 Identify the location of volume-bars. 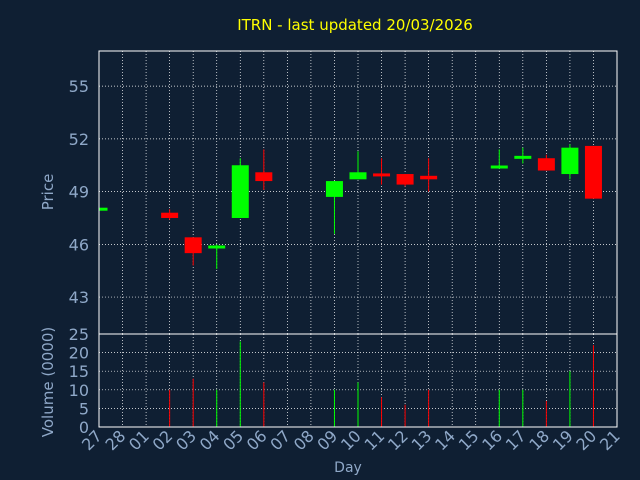
(381, 384).